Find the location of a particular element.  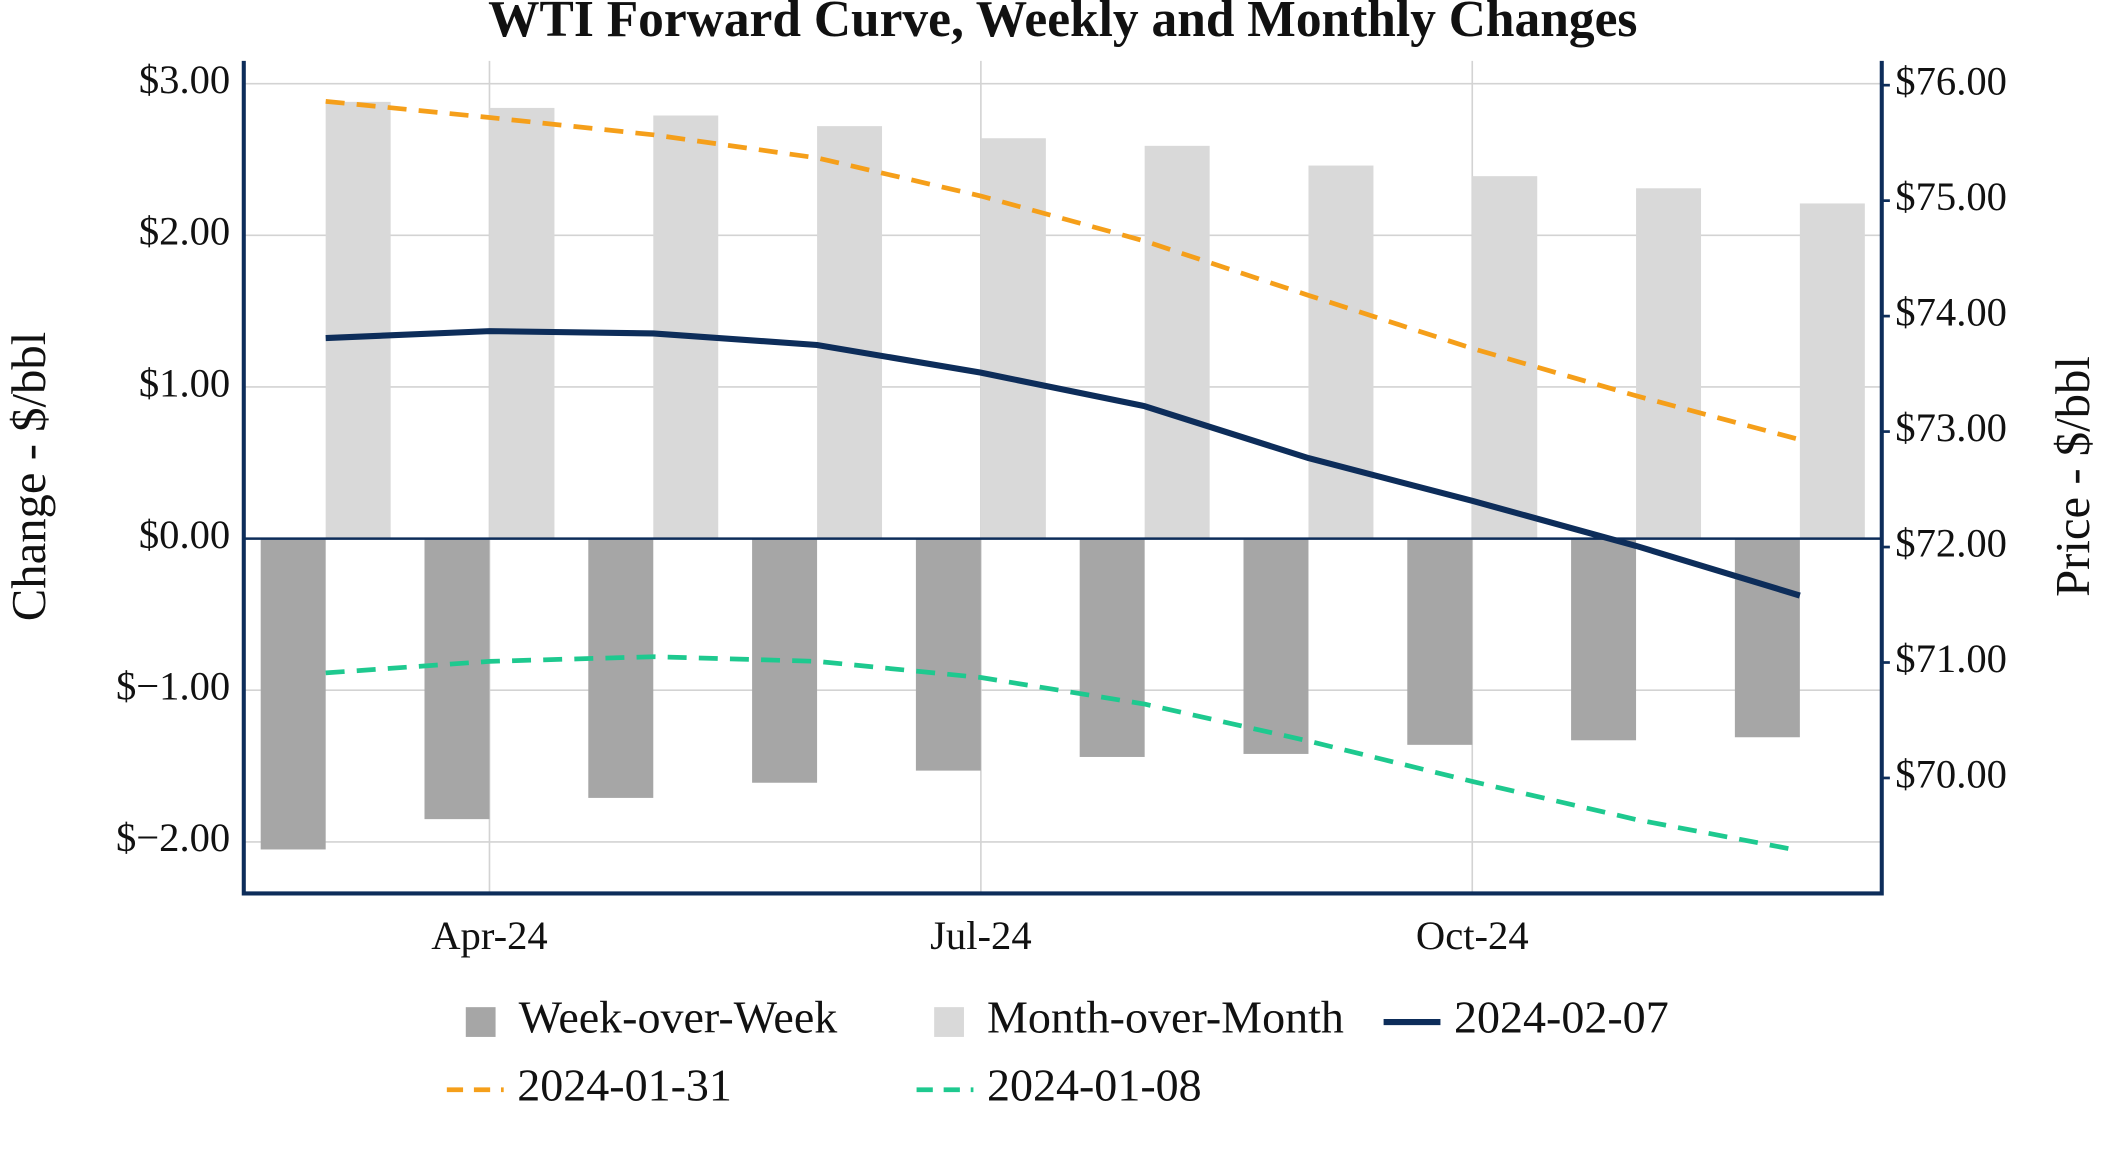

legend-label: 2024-01-31 is located at coordinates (624, 1084).